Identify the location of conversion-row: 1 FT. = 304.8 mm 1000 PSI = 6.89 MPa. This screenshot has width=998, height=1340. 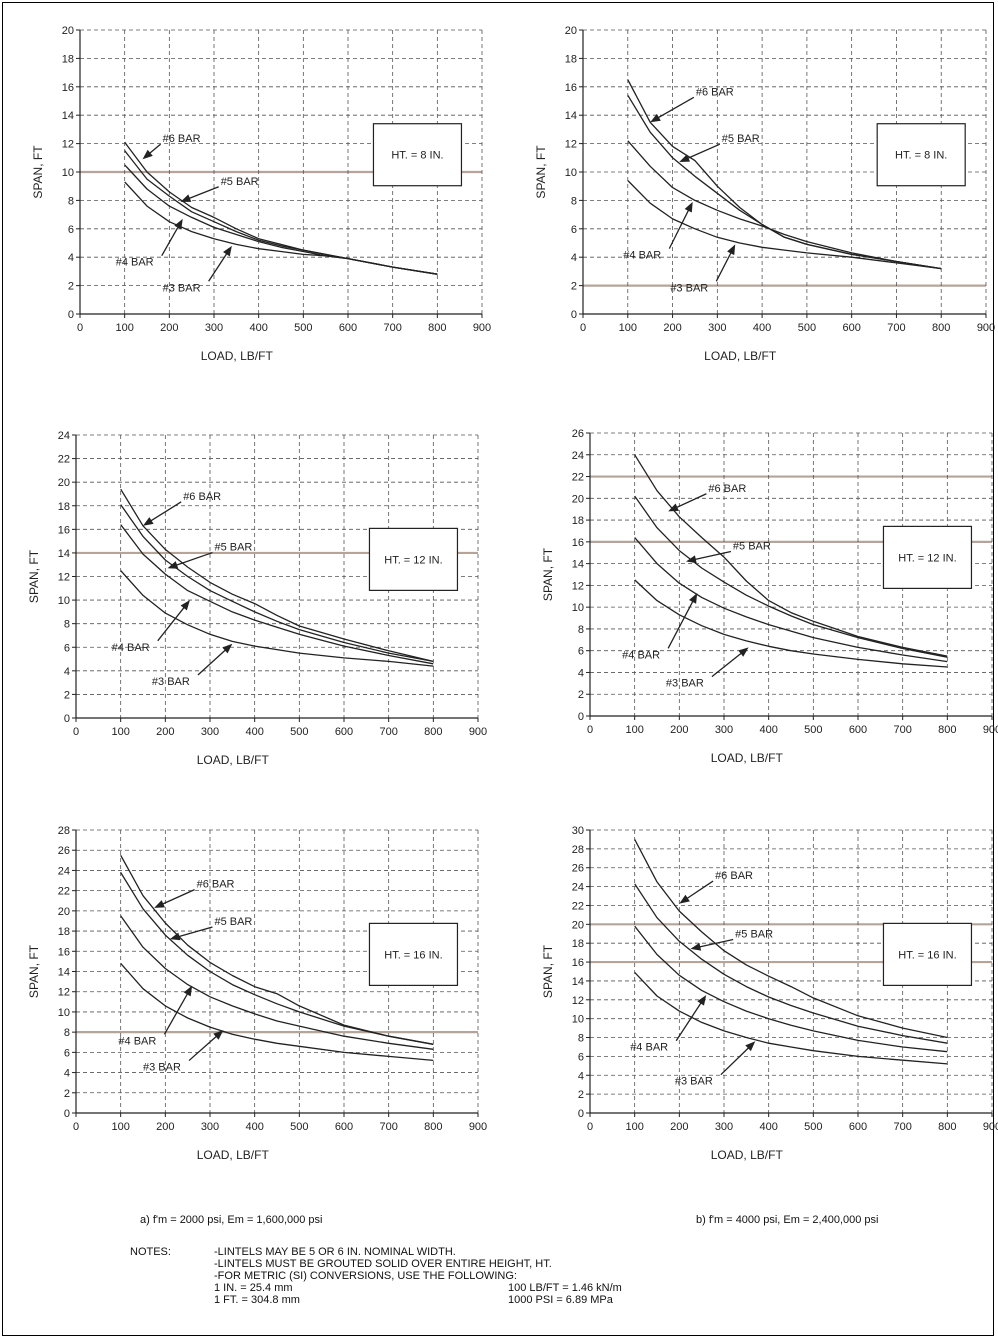
(418, 1300).